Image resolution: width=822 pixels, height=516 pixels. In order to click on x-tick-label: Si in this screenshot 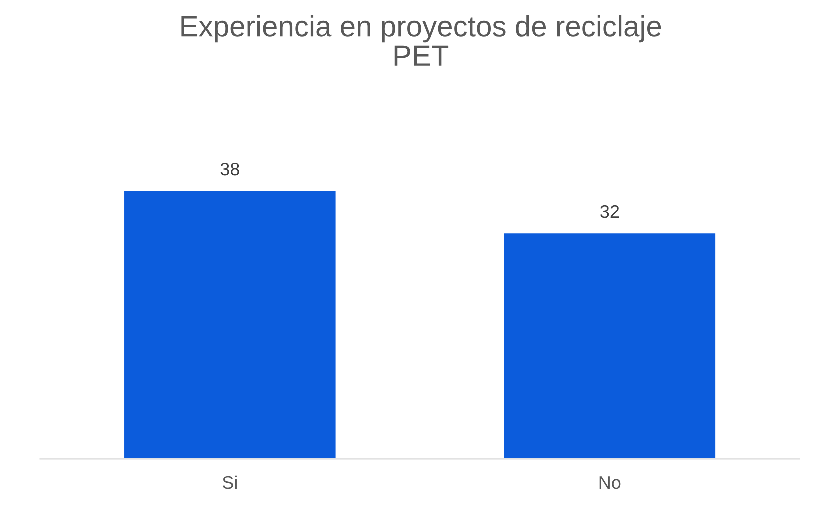, I will do `click(229, 483)`.